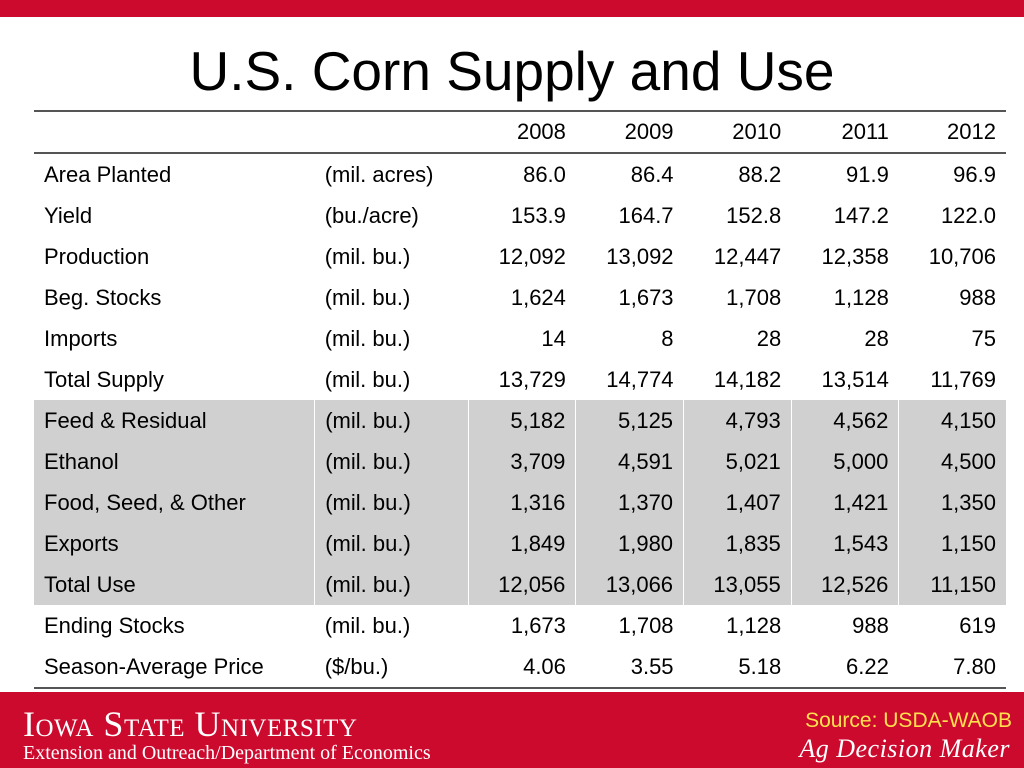  What do you see at coordinates (861, 215) in the screenshot?
I see `table-cell: 147.2` at bounding box center [861, 215].